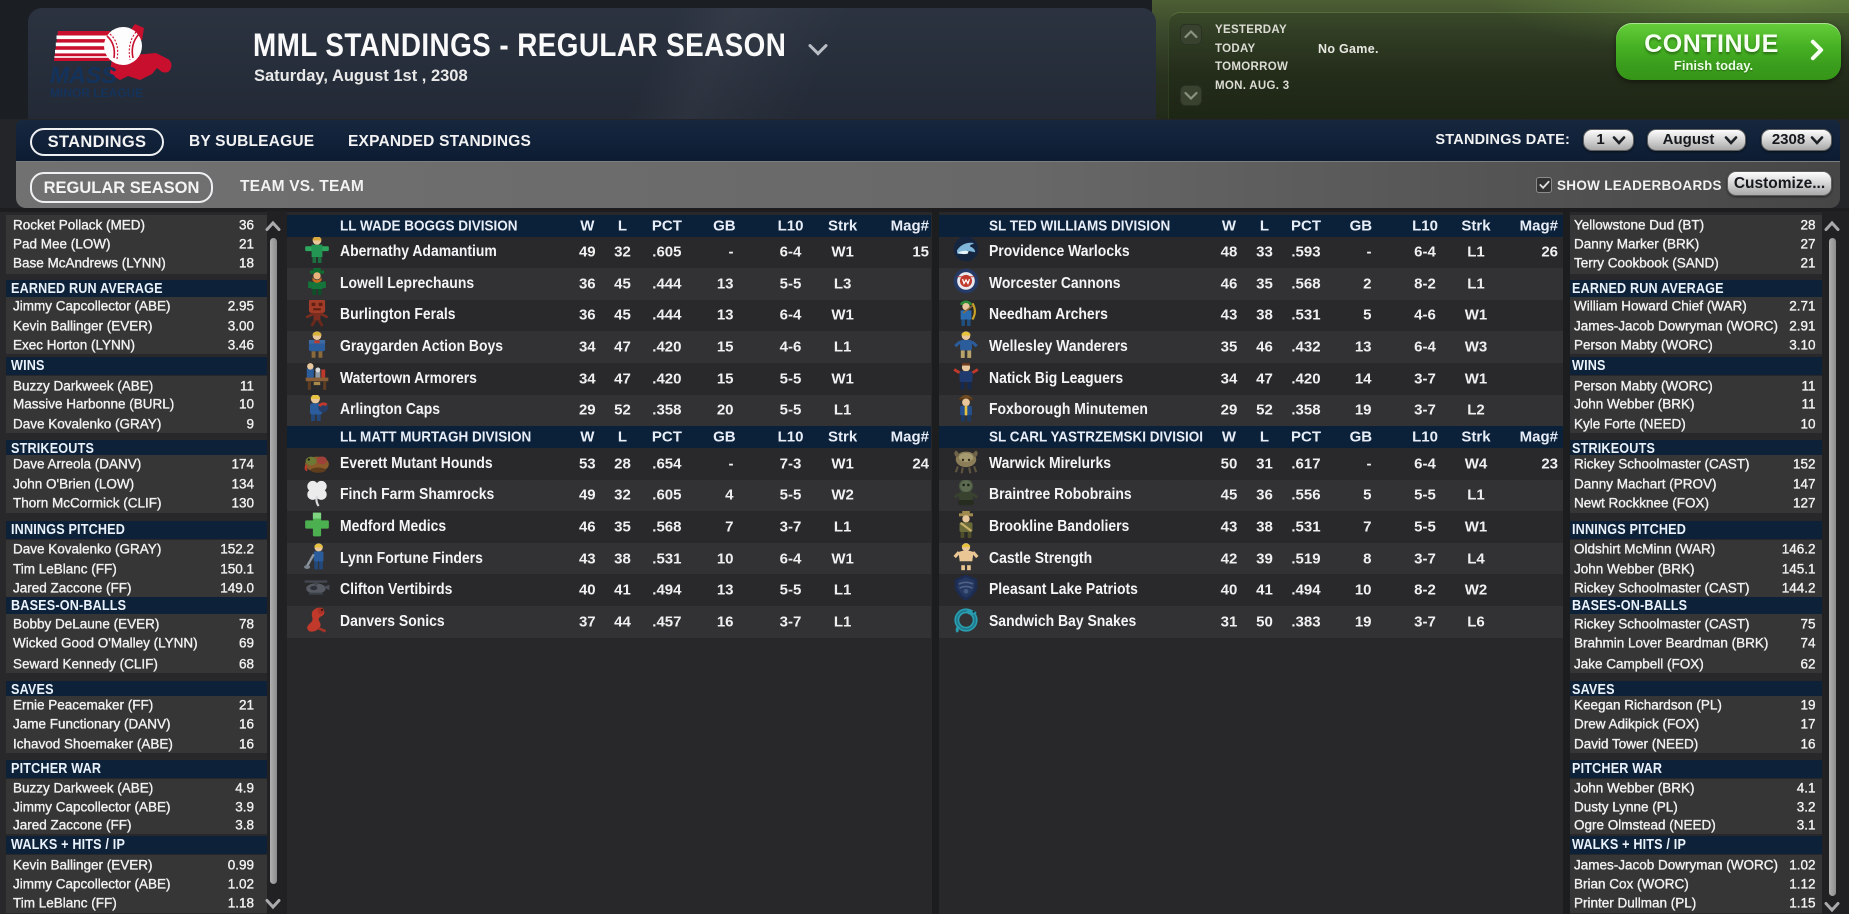 This screenshot has height=914, width=1849. What do you see at coordinates (83, 75) in the screenshot?
I see `svg-text: MASS` at bounding box center [83, 75].